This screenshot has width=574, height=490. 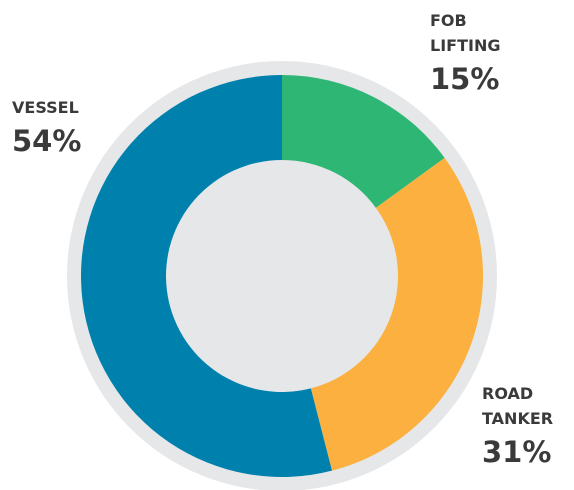 I want to click on category-label: VESSEL, so click(x=45, y=107).